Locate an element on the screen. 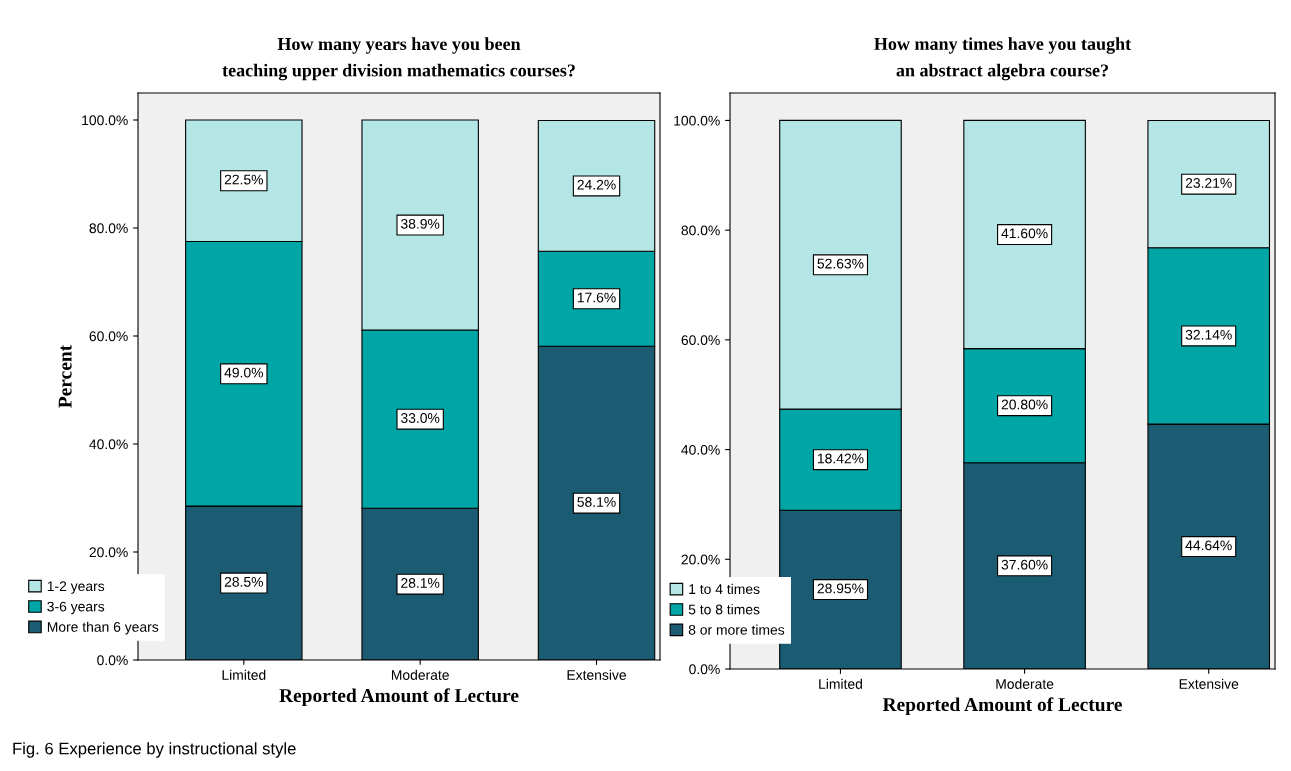 This screenshot has height=771, width=1291. data-label: 58.1% is located at coordinates (596, 502).